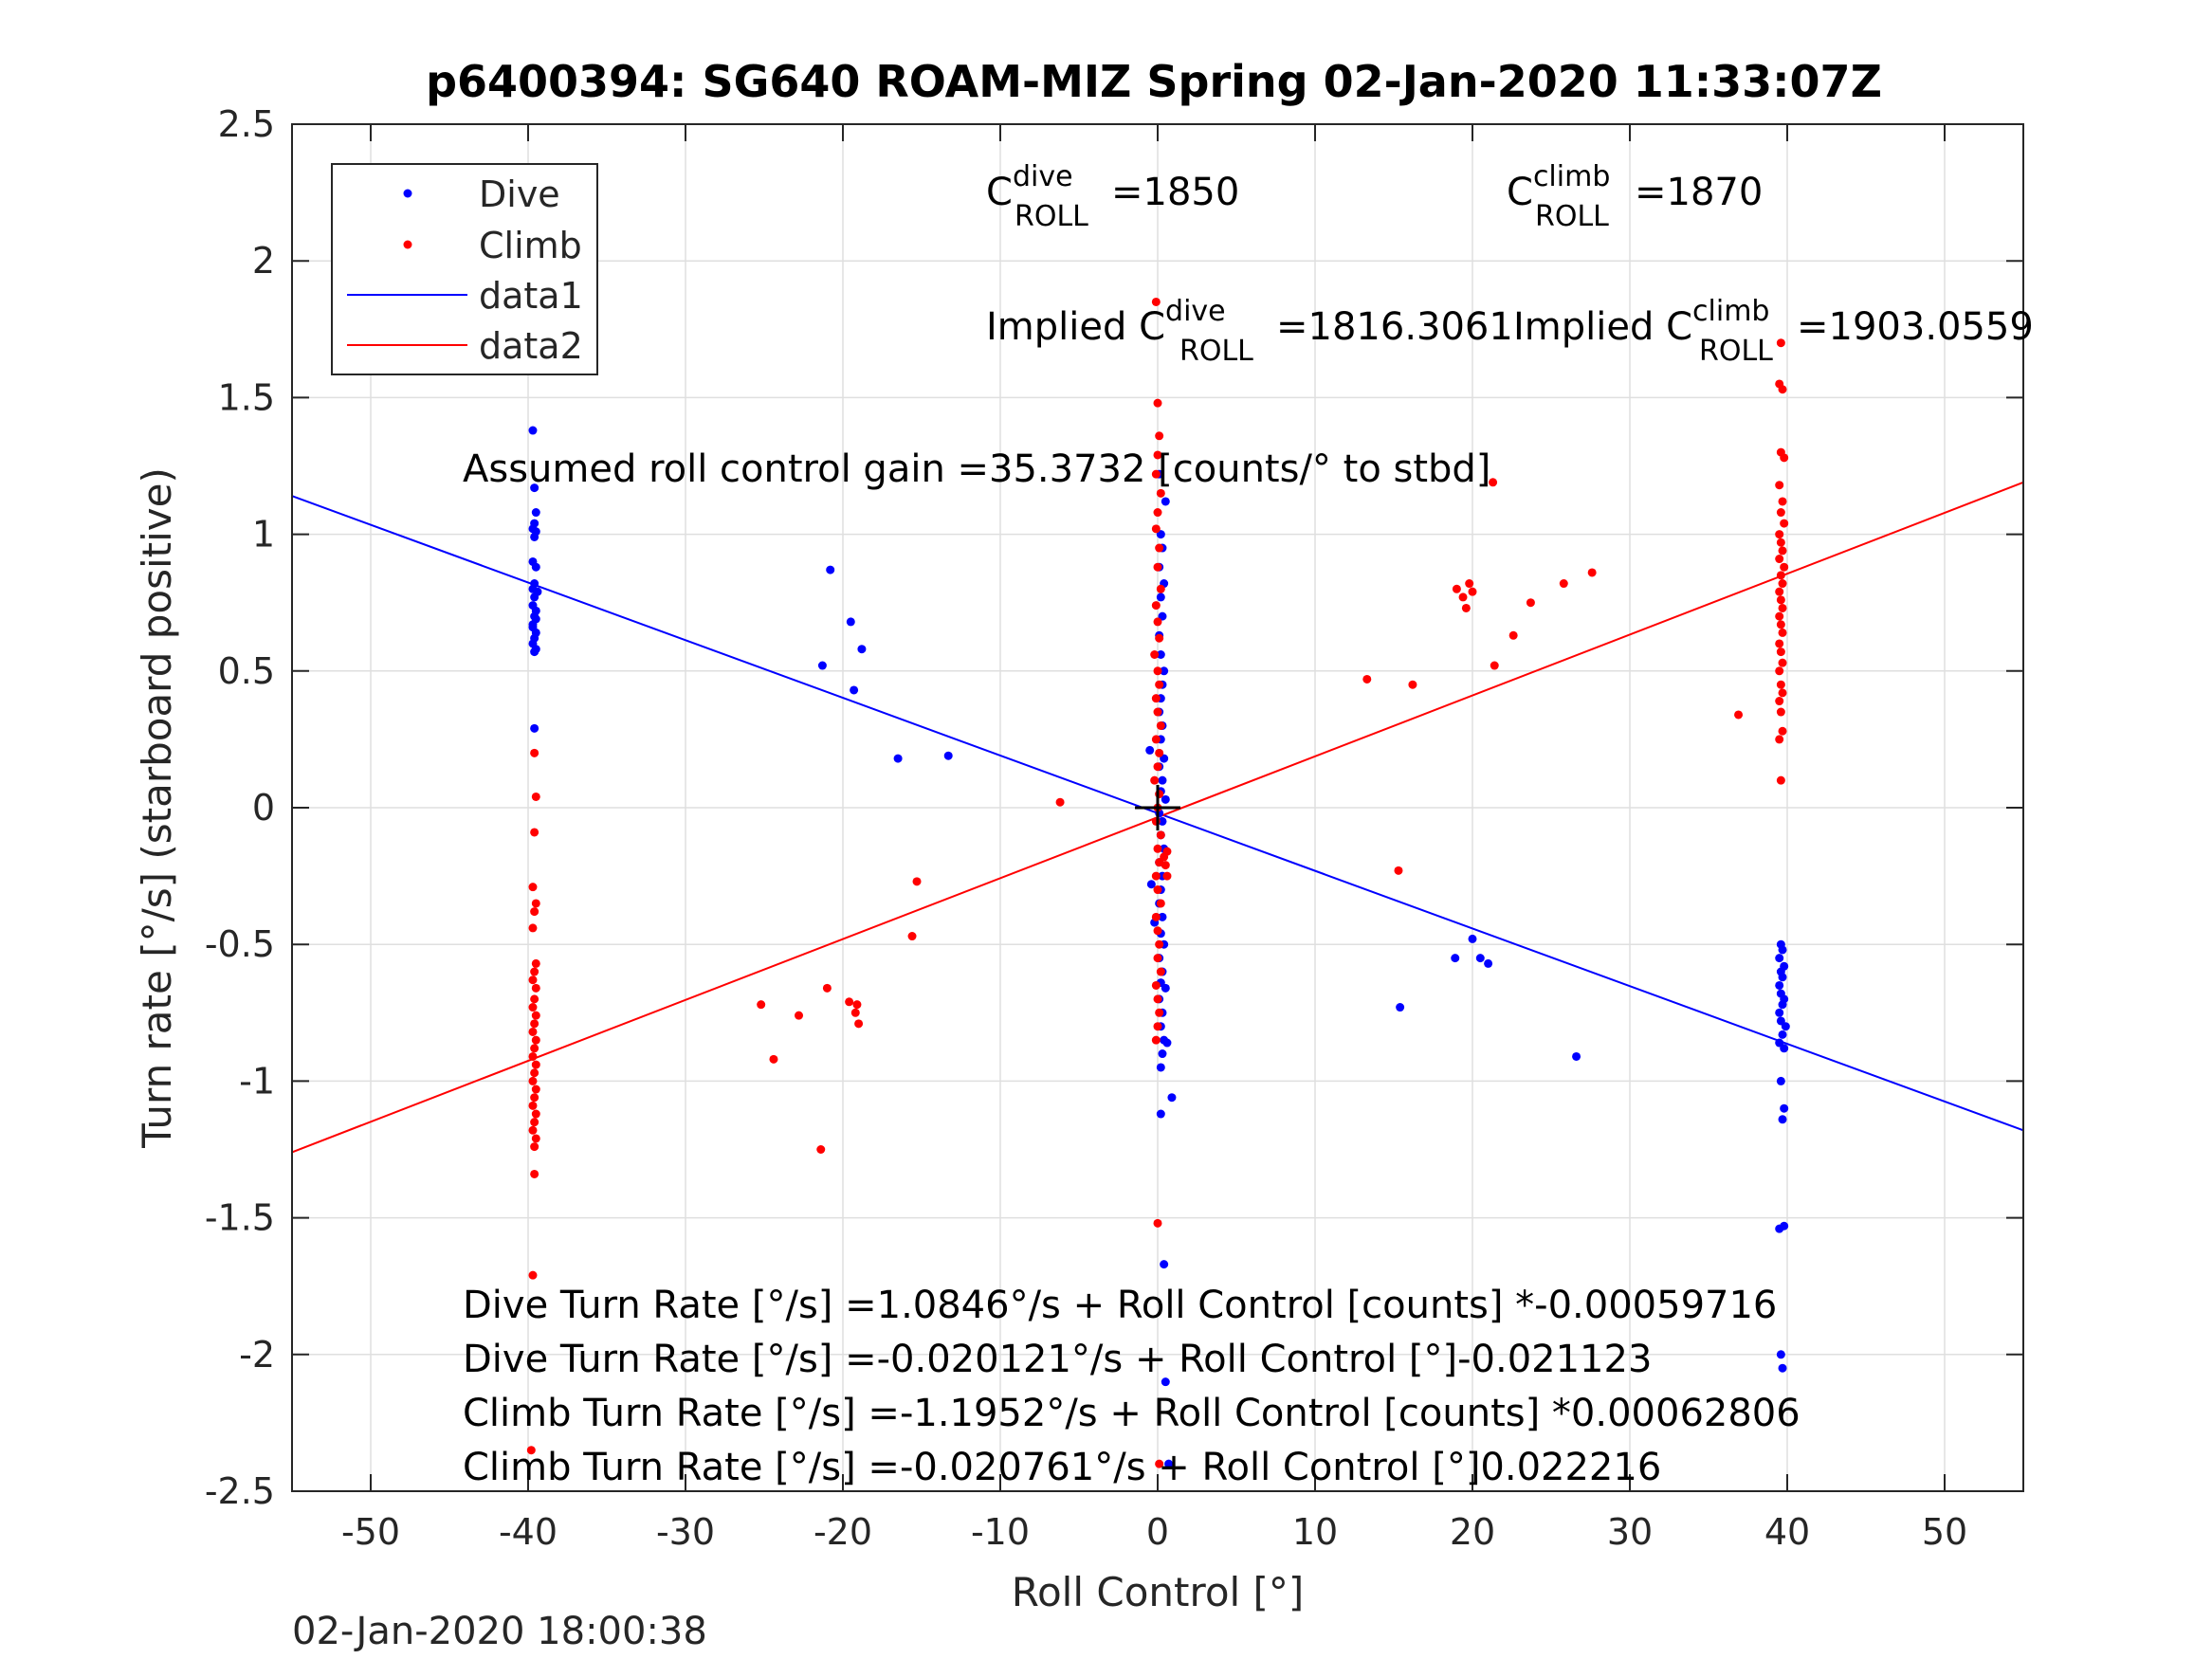  Describe the element at coordinates (157, 808) in the screenshot. I see `y-axis-label: Turn rate [°/s] (starboard positive)` at that location.